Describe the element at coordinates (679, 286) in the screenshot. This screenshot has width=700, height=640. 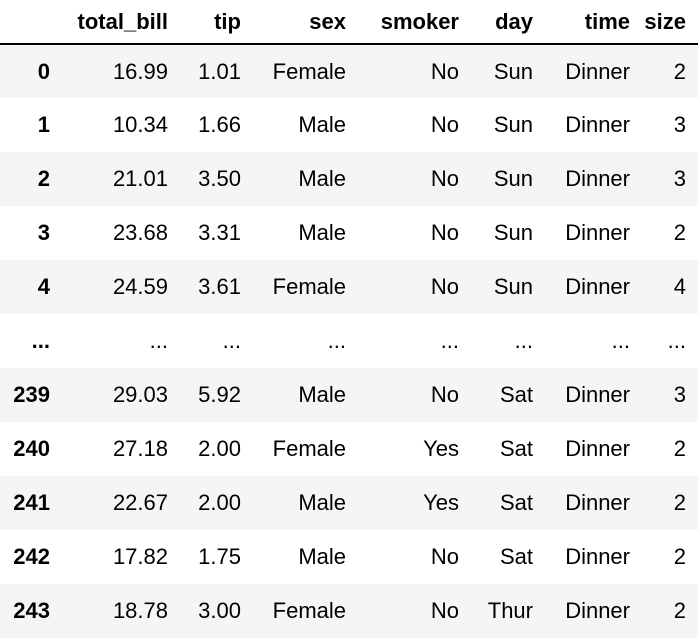
I see `cell-size: 4` at that location.